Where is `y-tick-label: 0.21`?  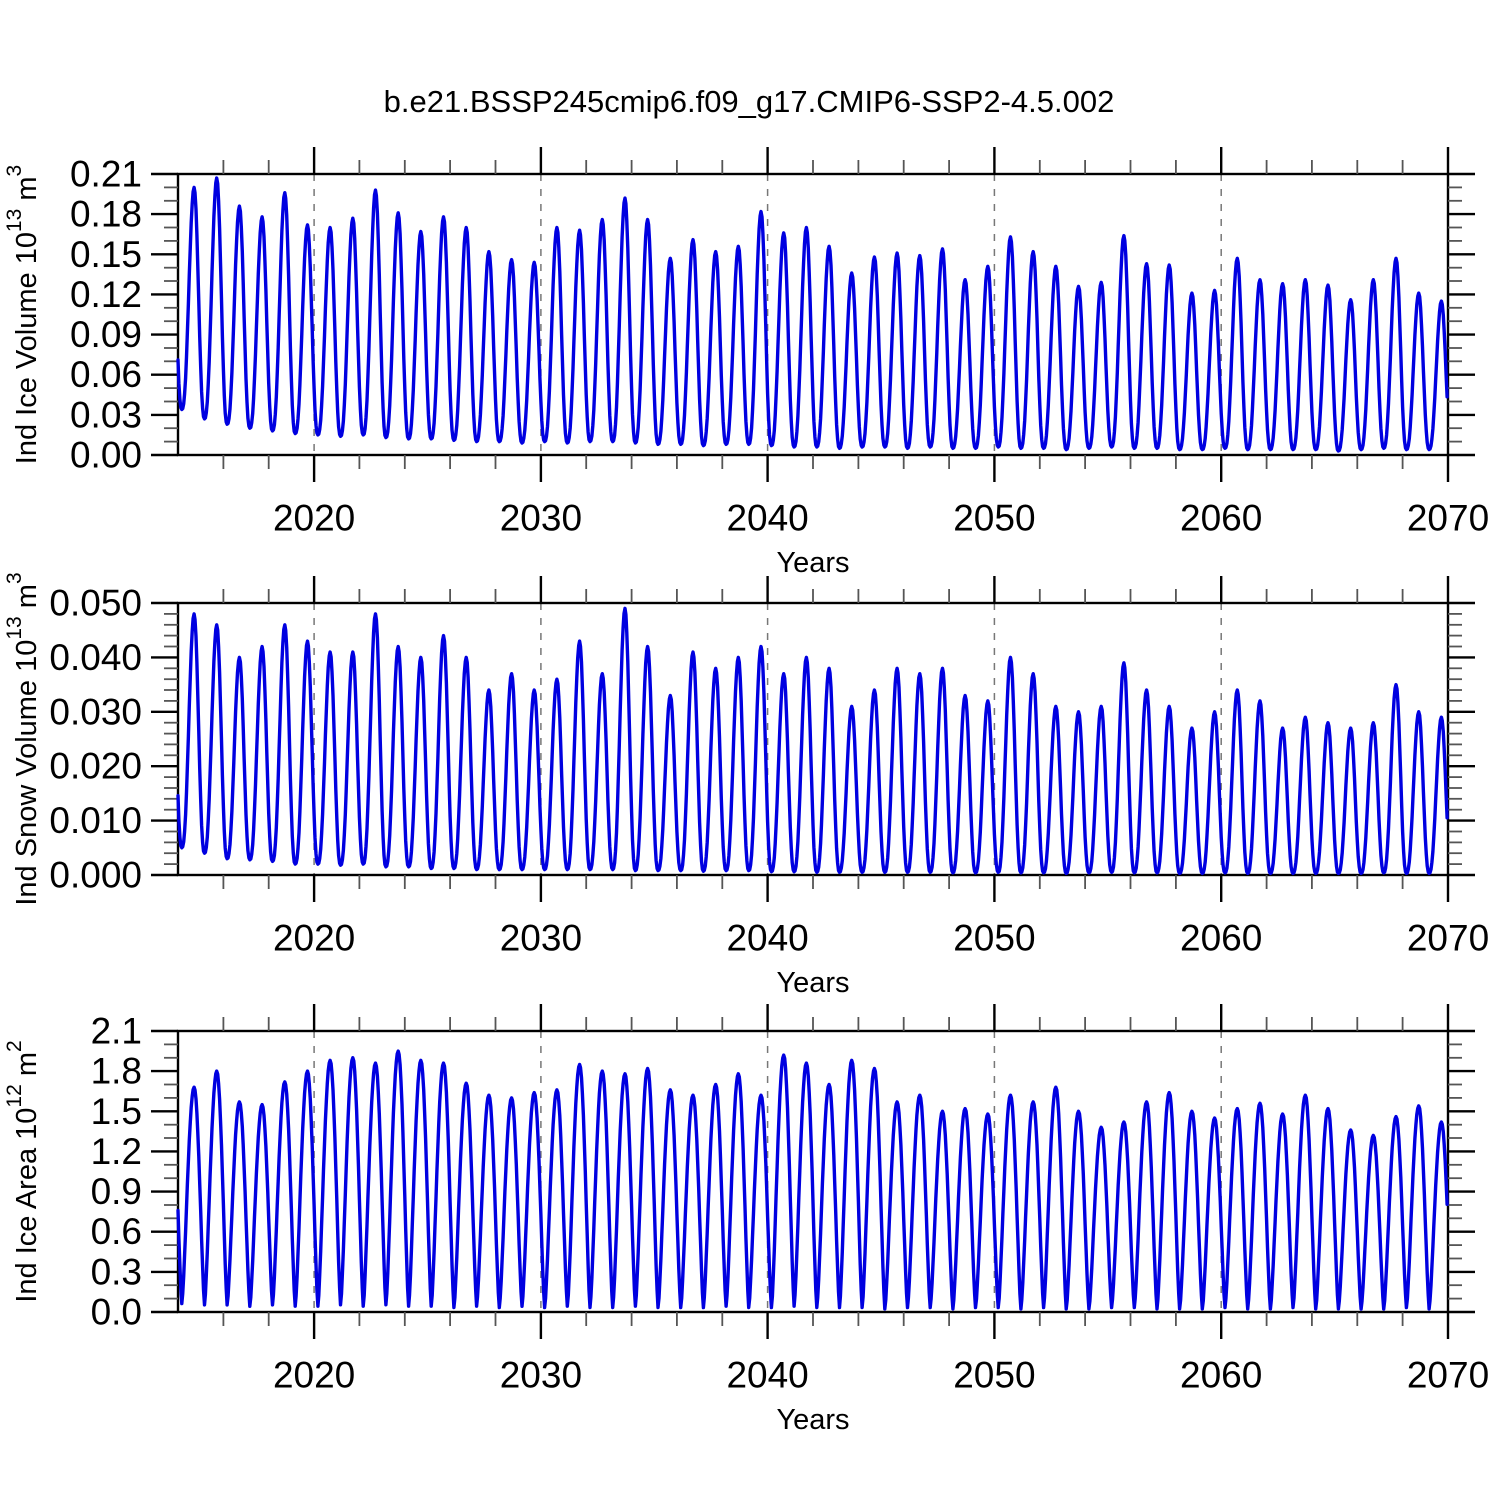
y-tick-label: 0.21 is located at coordinates (106, 174).